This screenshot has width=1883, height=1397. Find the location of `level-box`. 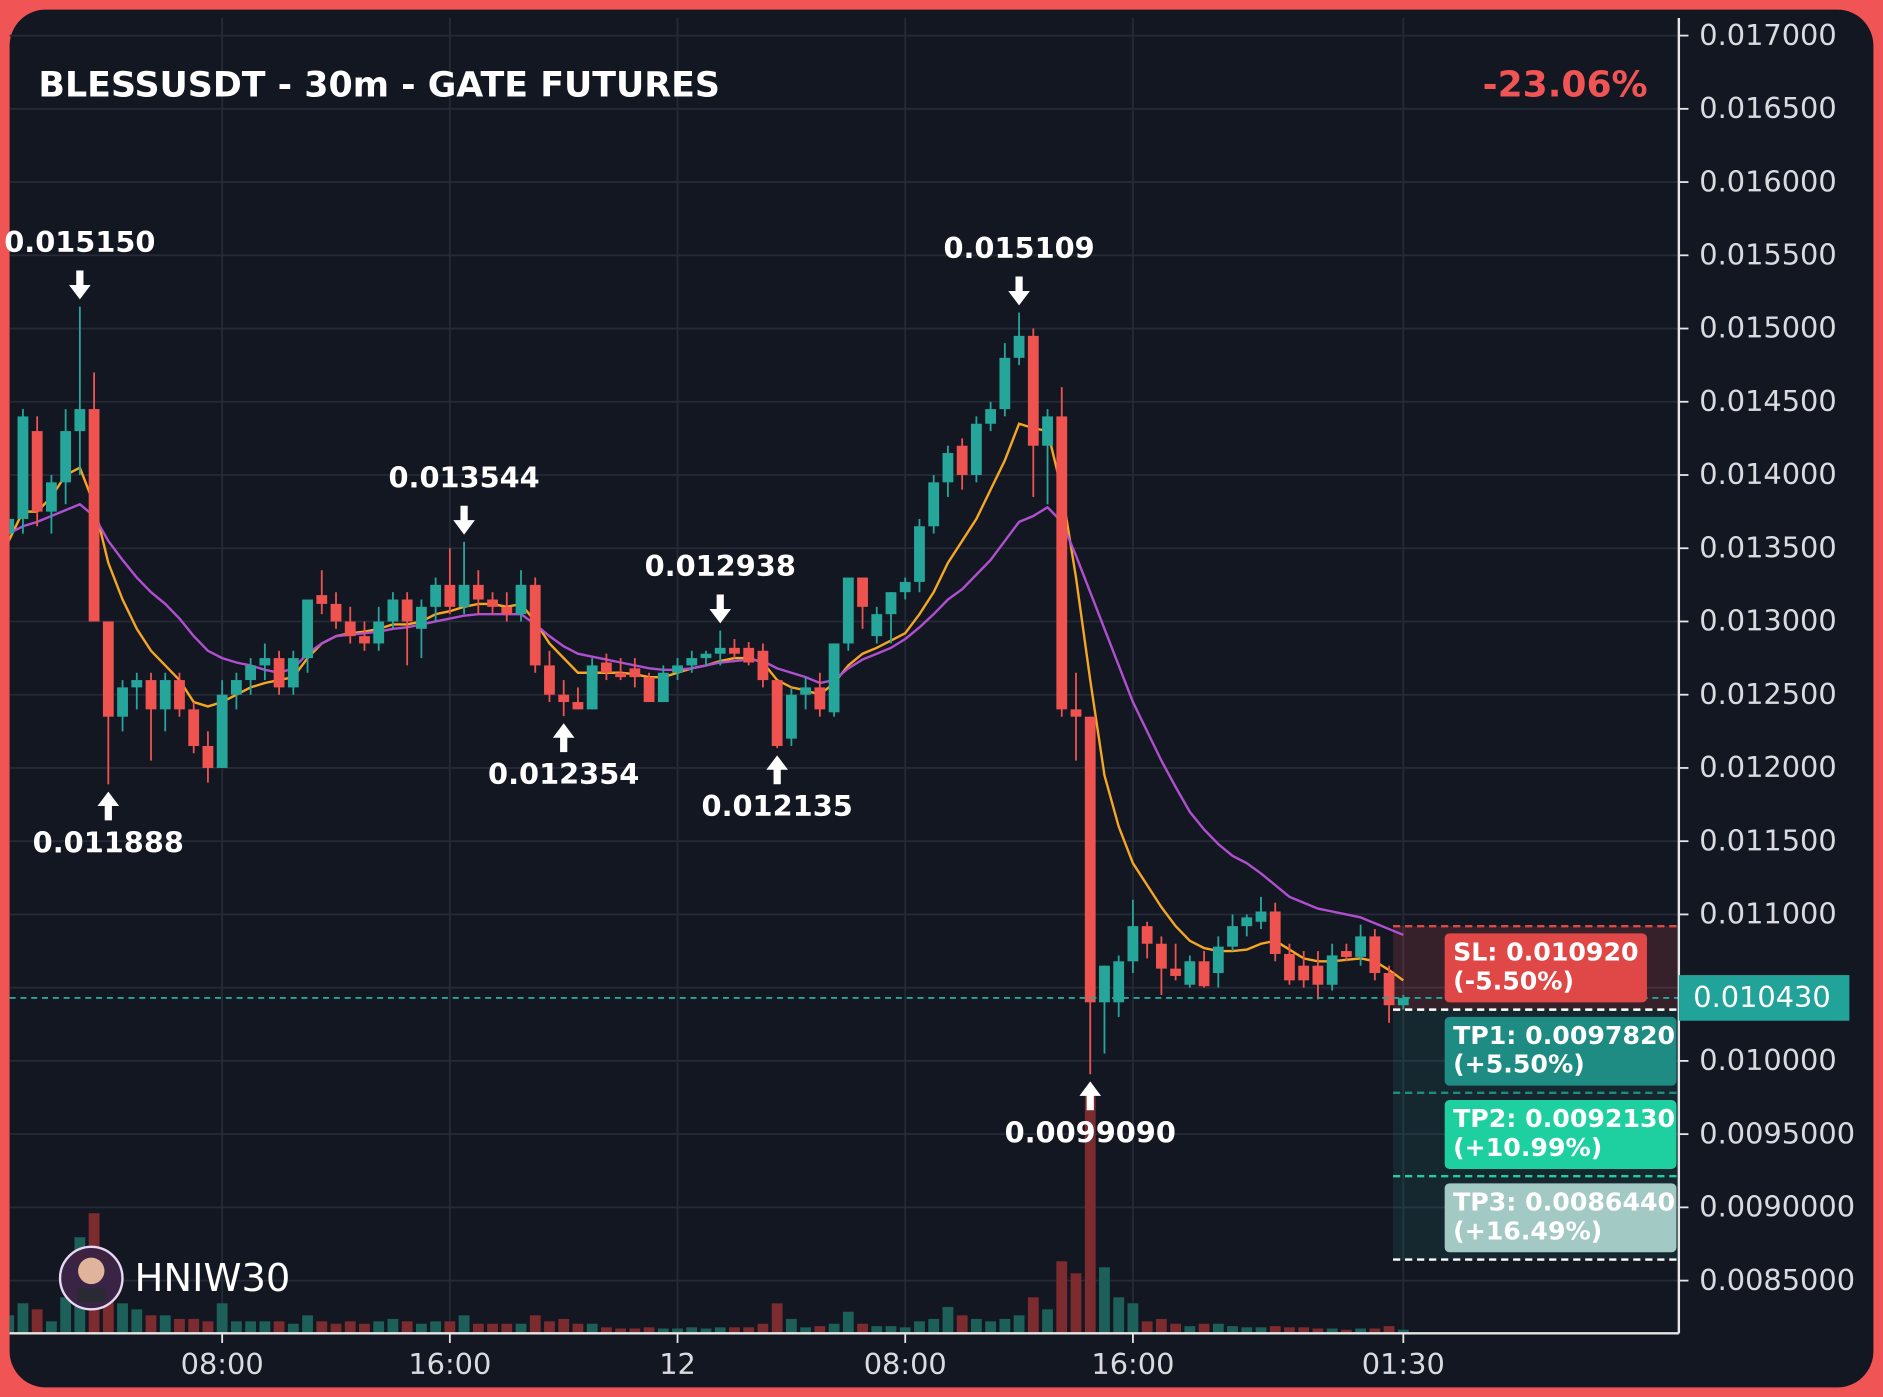

level-box is located at coordinates (1545, 968).